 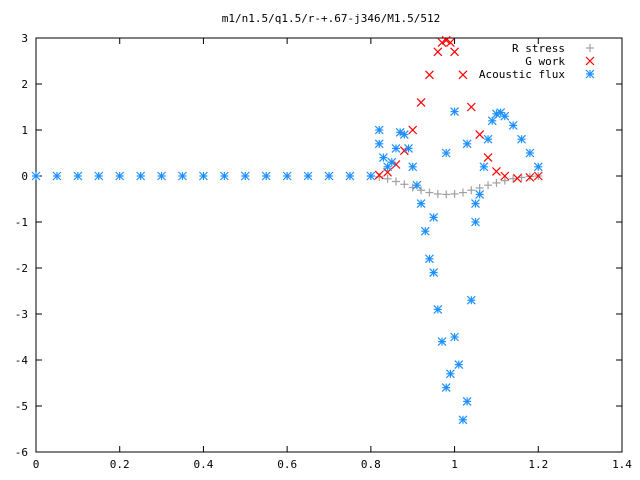 What do you see at coordinates (371, 464) in the screenshot?
I see `x-tick-label: 0.8` at bounding box center [371, 464].